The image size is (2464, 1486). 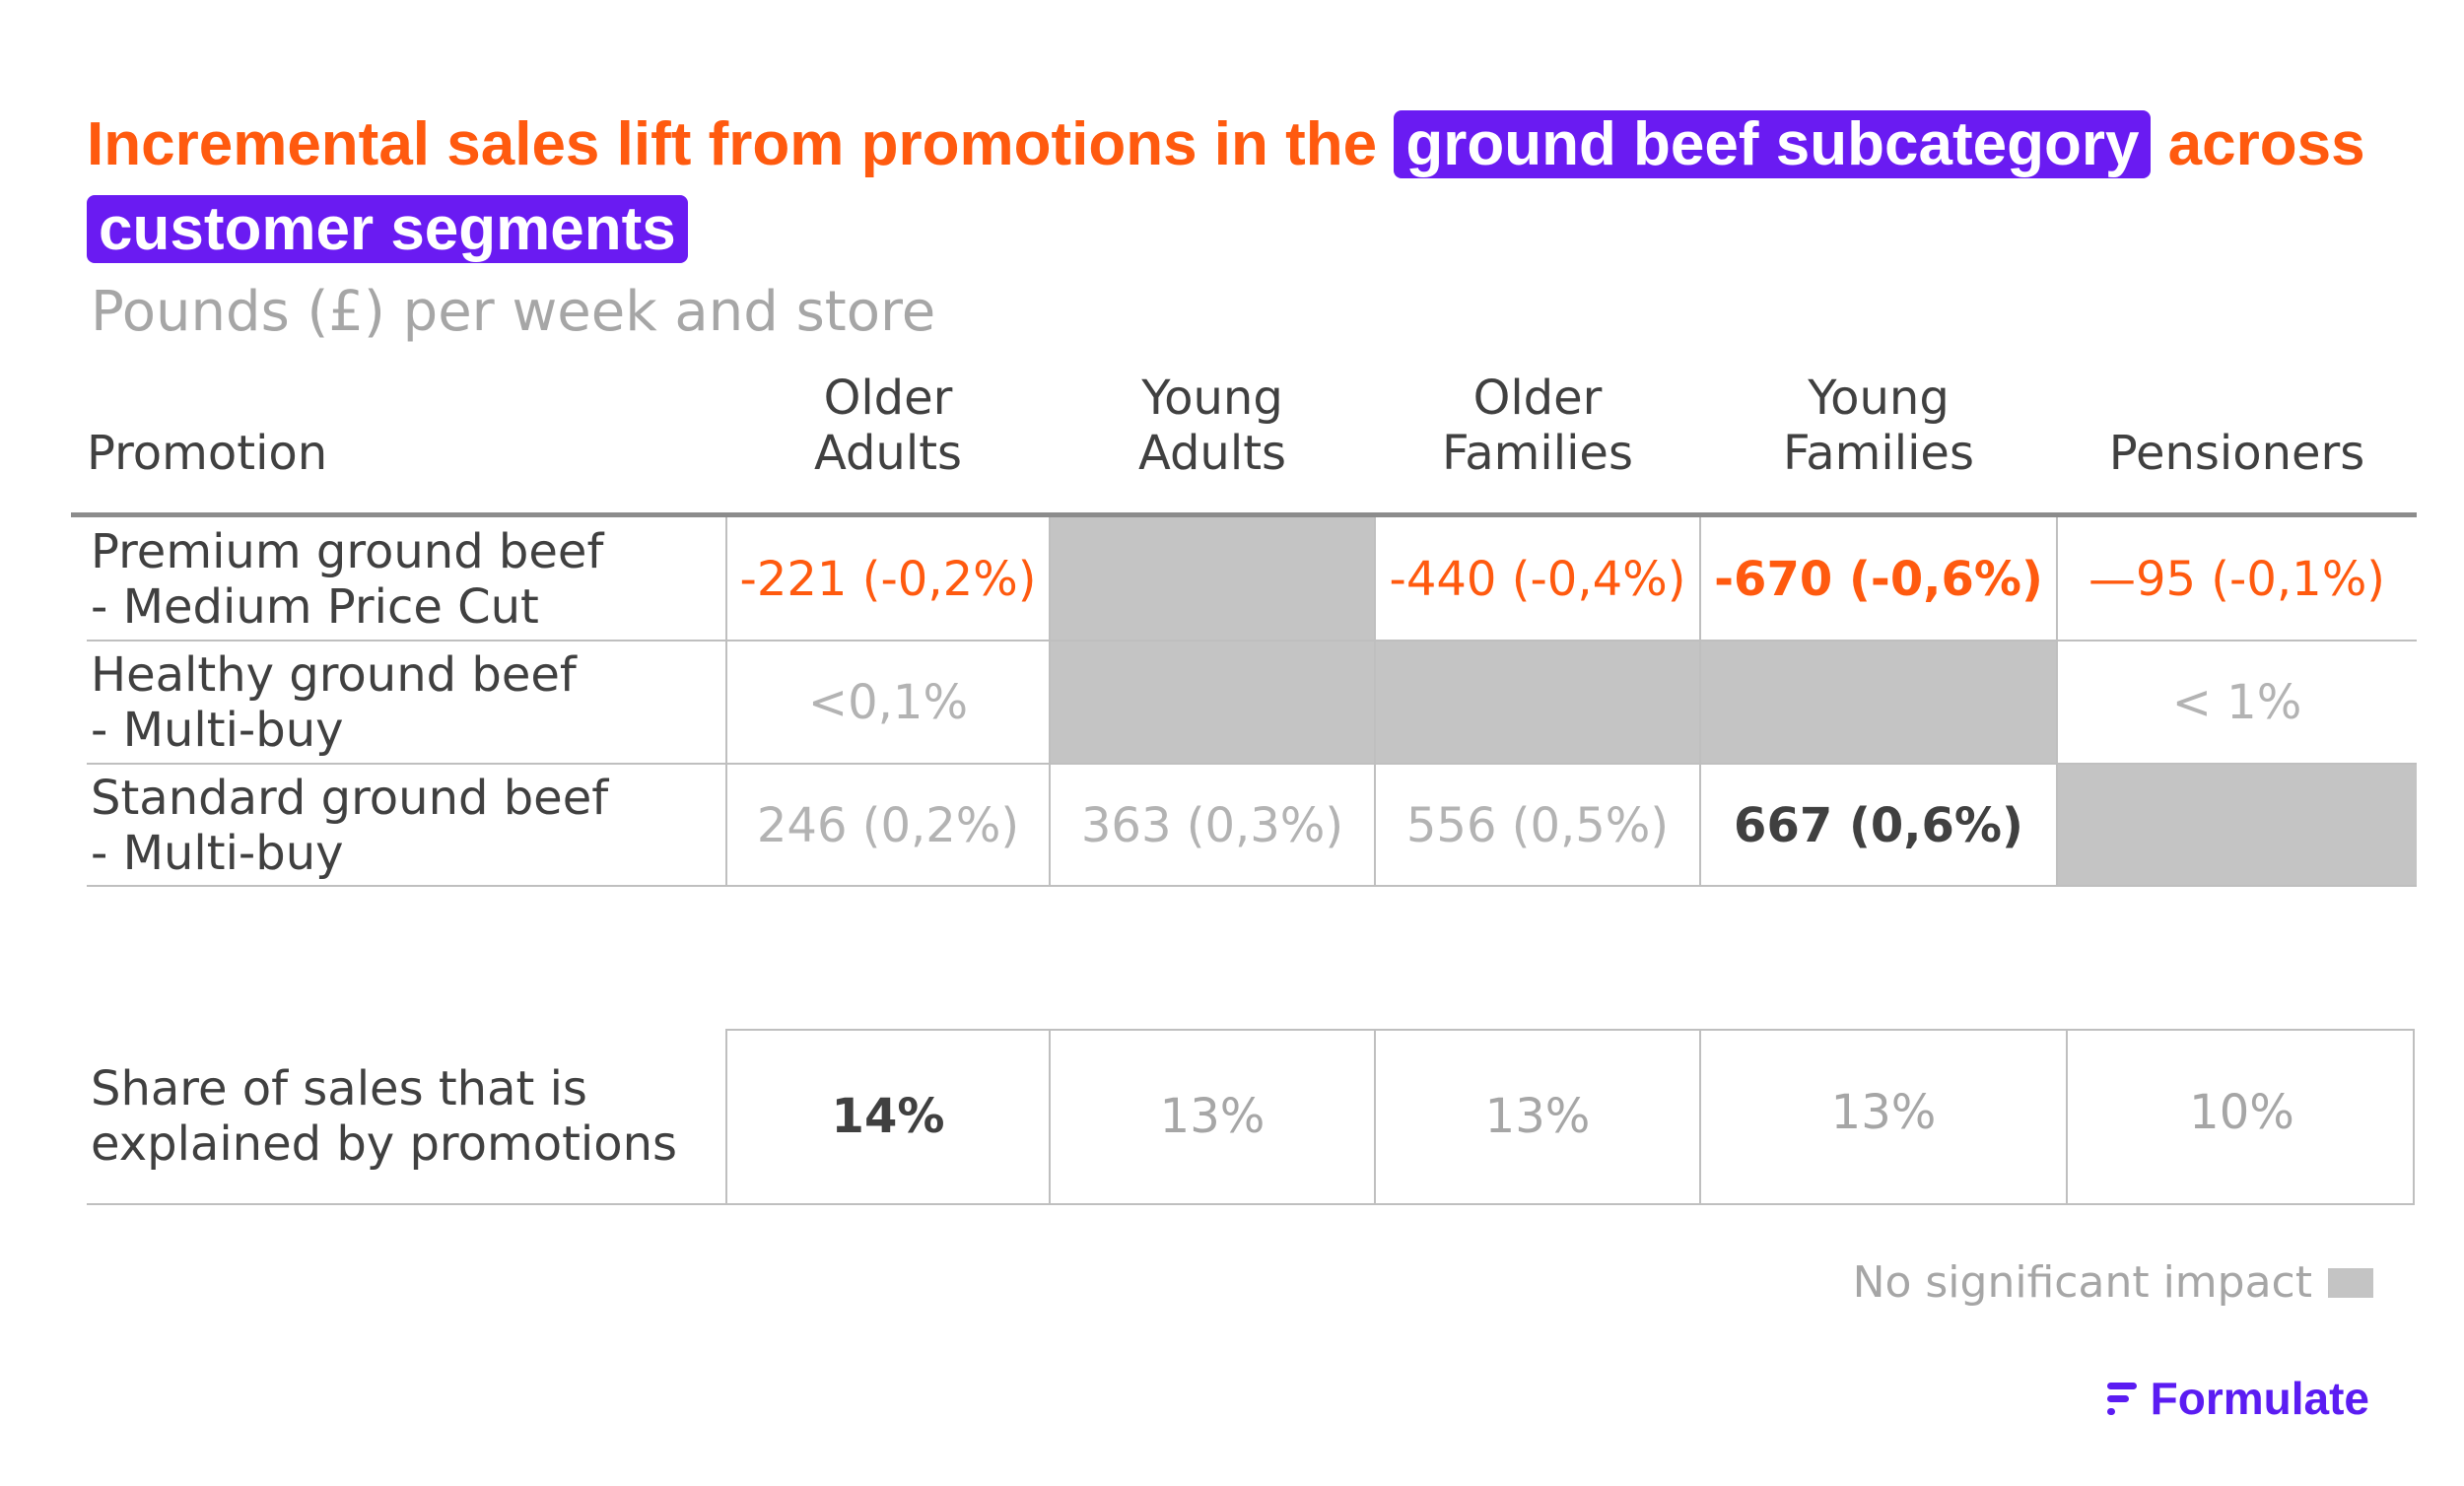 What do you see at coordinates (1878, 579) in the screenshot?
I see `cell-premium-young-families: -670 (-0,6%)` at bounding box center [1878, 579].